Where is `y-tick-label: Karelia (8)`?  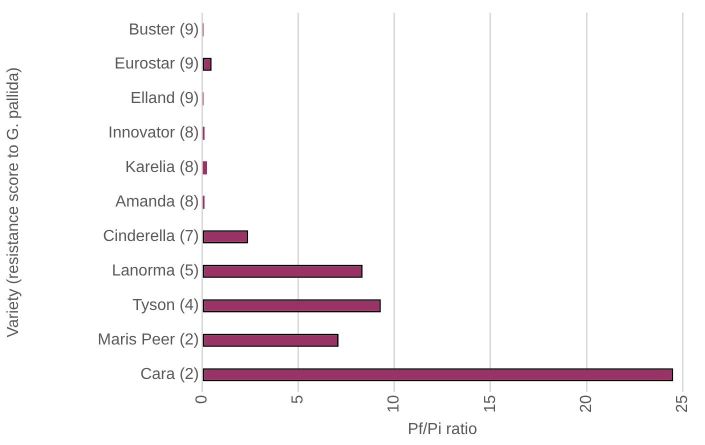 y-tick-label: Karelia (8) is located at coordinates (162, 167).